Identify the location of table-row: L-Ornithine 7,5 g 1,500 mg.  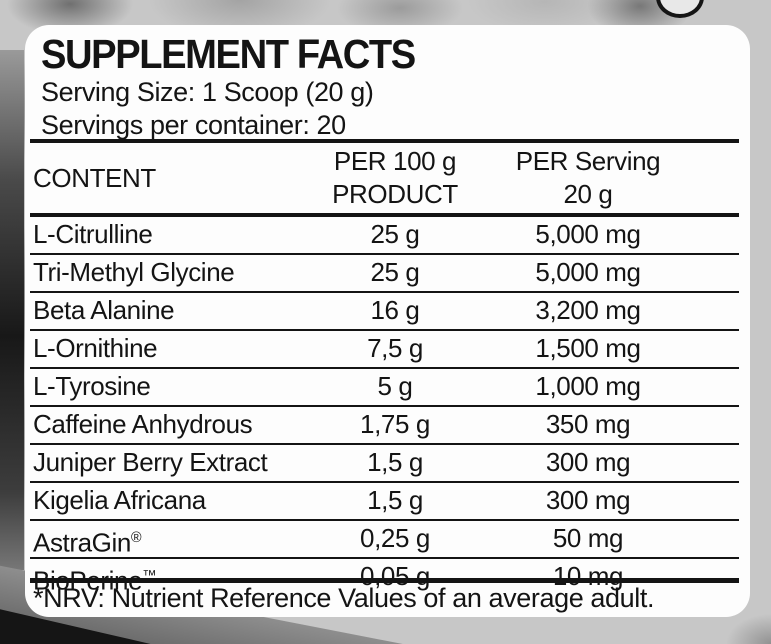
(384, 350).